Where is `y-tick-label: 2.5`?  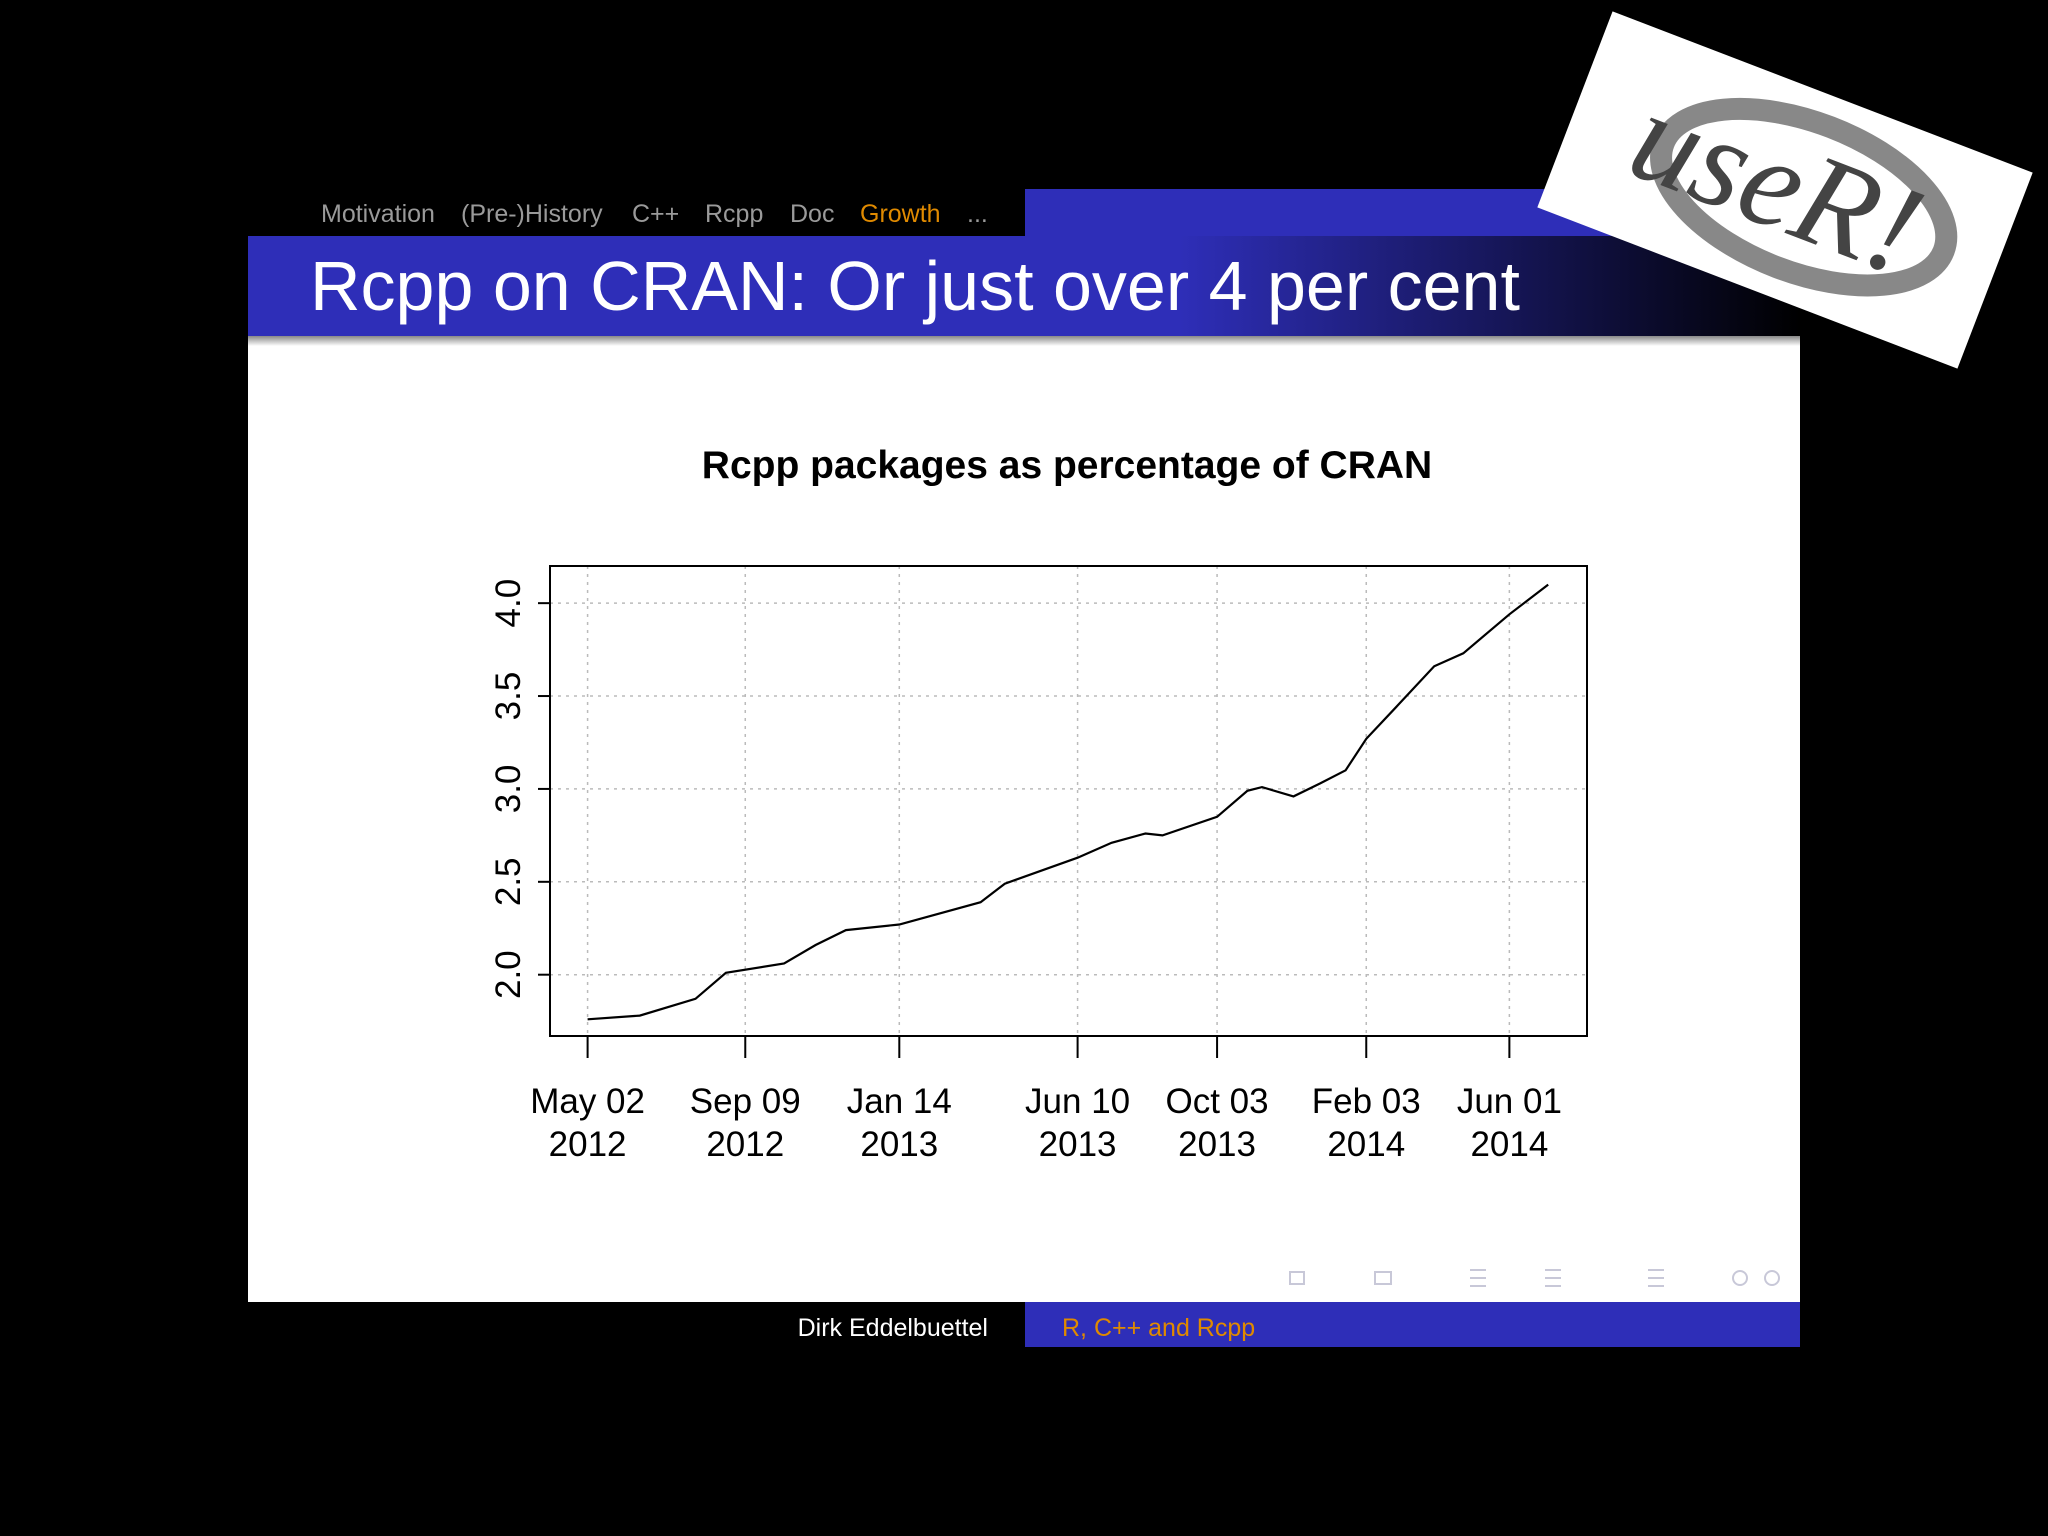 y-tick-label: 2.5 is located at coordinates (508, 881).